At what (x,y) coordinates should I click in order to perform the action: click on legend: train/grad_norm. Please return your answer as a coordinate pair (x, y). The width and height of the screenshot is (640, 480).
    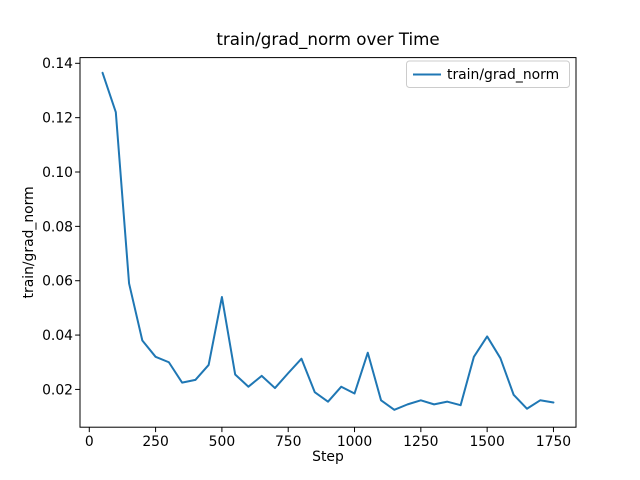
    Looking at the image, I should click on (488, 74).